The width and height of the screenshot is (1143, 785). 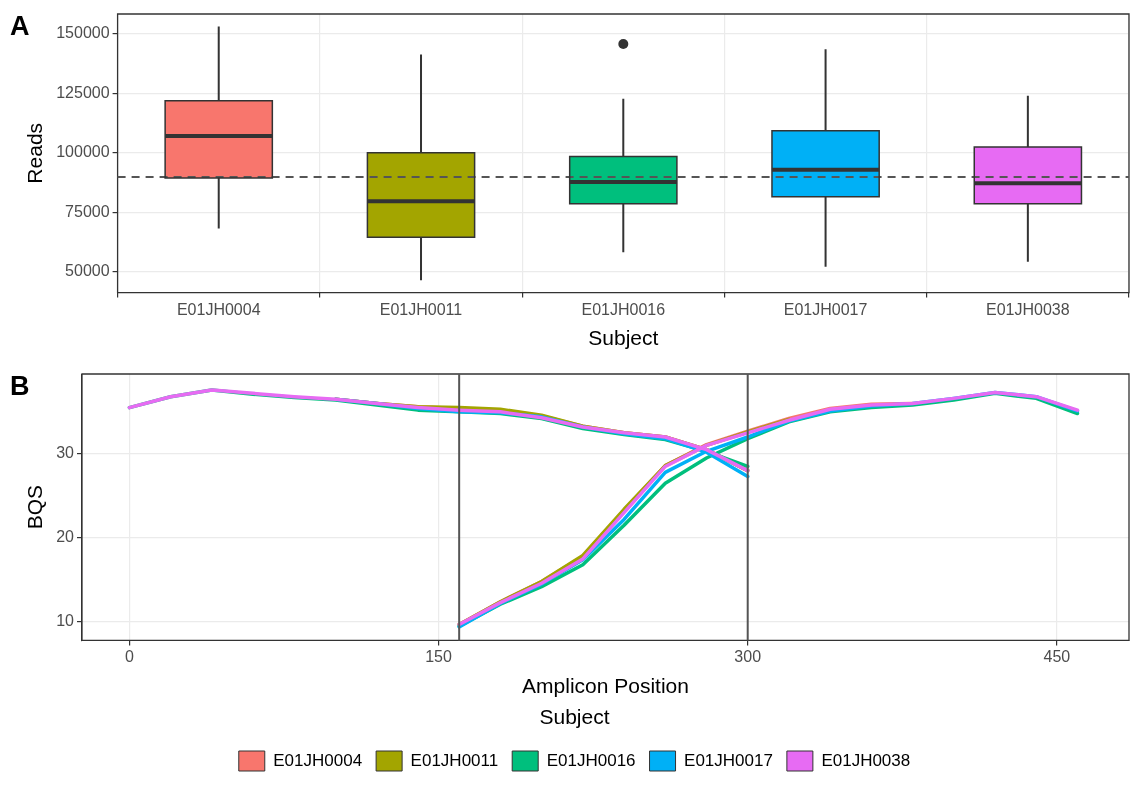 I want to click on x-tick-label: E01JH0004, so click(x=218, y=309).